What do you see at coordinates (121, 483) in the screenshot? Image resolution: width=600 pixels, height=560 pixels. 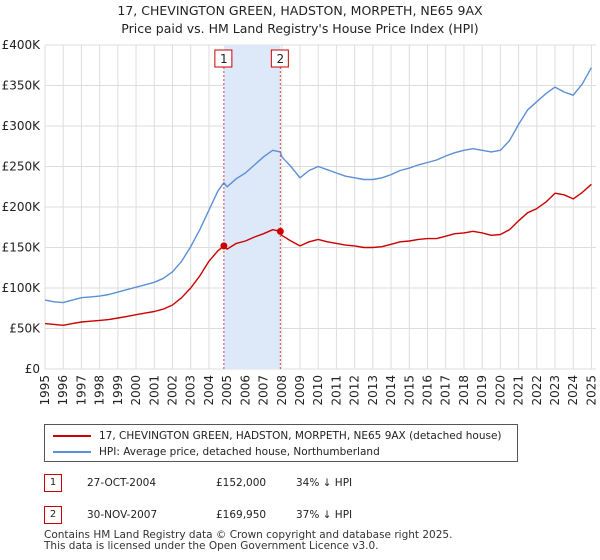 I see `sale-date: 27-OCT-2004` at bounding box center [121, 483].